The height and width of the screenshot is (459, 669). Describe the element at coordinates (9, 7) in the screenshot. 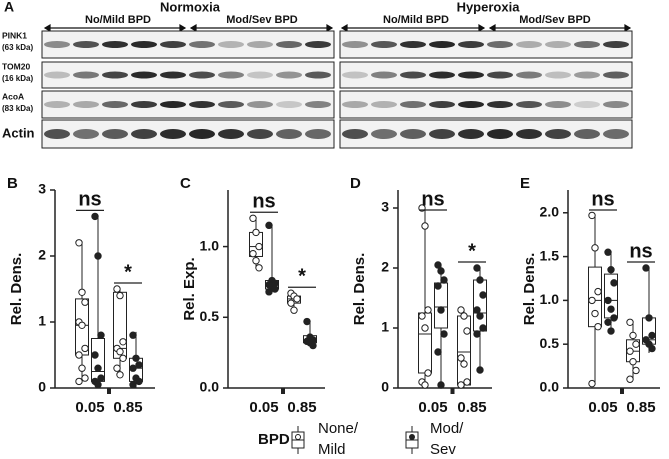

I see `panel-letter: A` at that location.